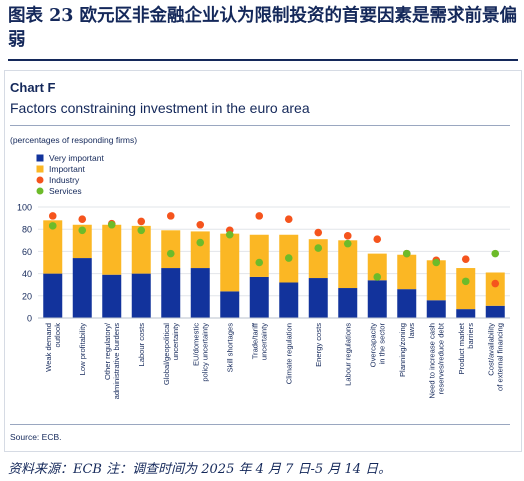  What do you see at coordinates (24, 208) in the screenshot?
I see `y-tick-label: 100` at bounding box center [24, 208].